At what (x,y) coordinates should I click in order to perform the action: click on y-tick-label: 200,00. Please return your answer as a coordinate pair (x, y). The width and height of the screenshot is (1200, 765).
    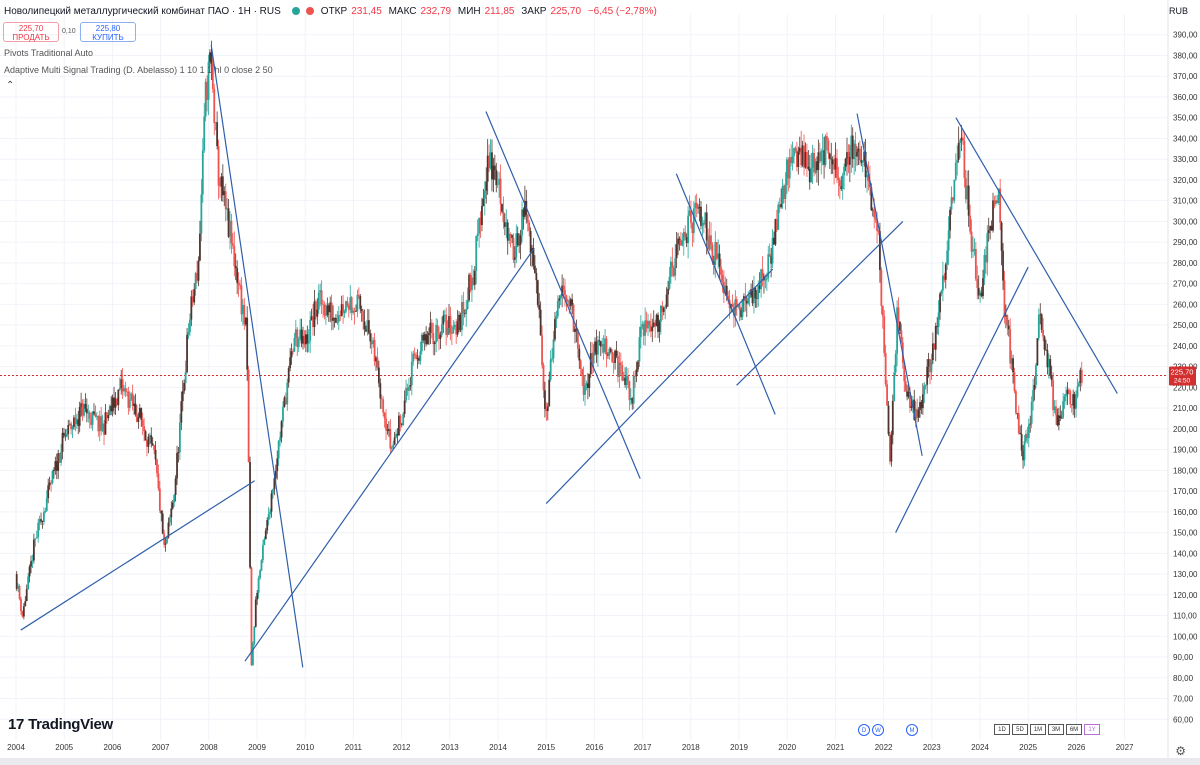
    Looking at the image, I should click on (1185, 429).